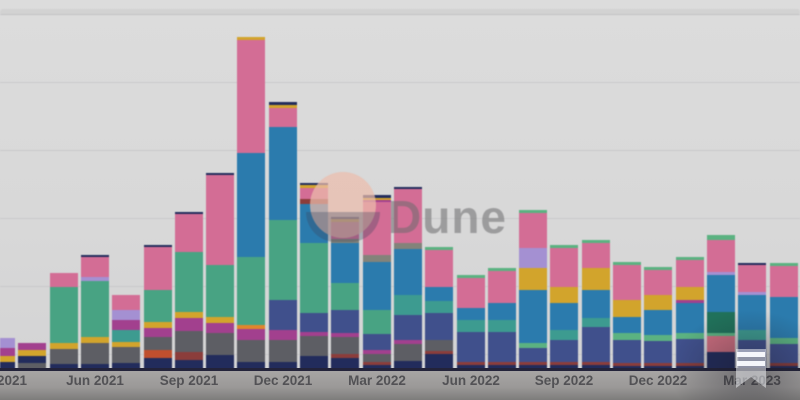 The height and width of the screenshot is (400, 800). What do you see at coordinates (95, 380) in the screenshot?
I see `x-axis-label: Jun 2021` at bounding box center [95, 380].